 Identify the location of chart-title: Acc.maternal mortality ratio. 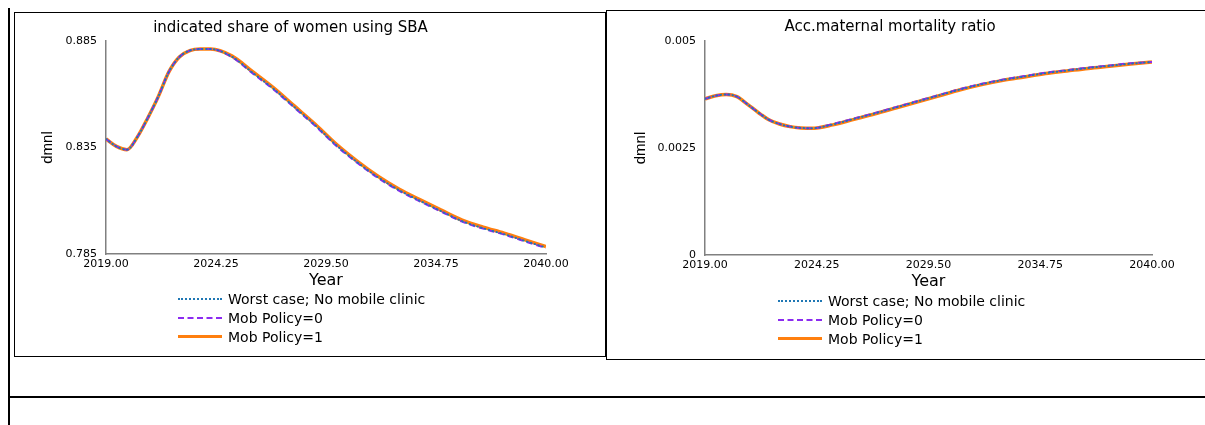
(890, 25).